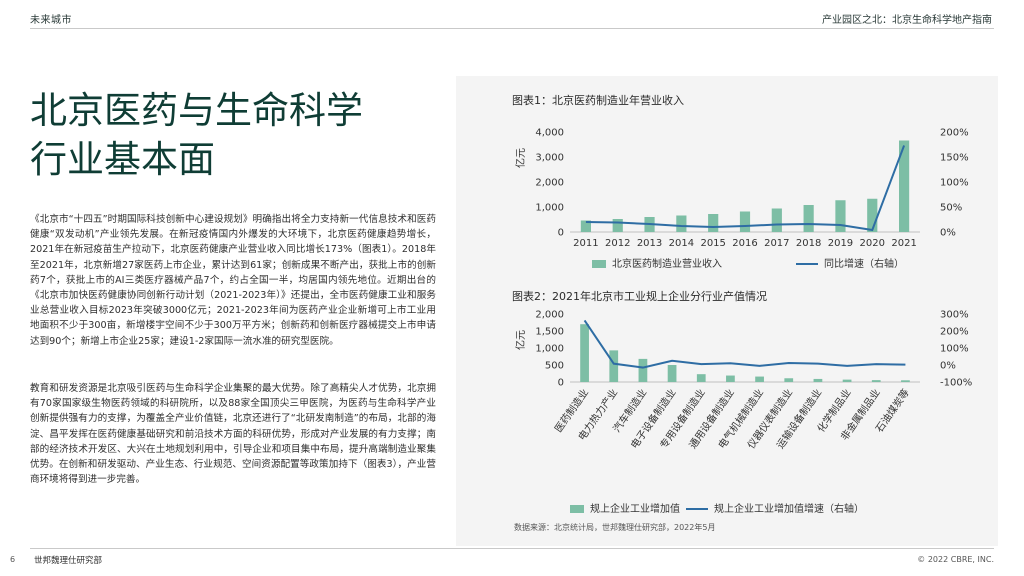 This screenshot has width=1024, height=576. I want to click on chart1-legend-bar-label: 北京医药制造业营业收入, so click(667, 263).